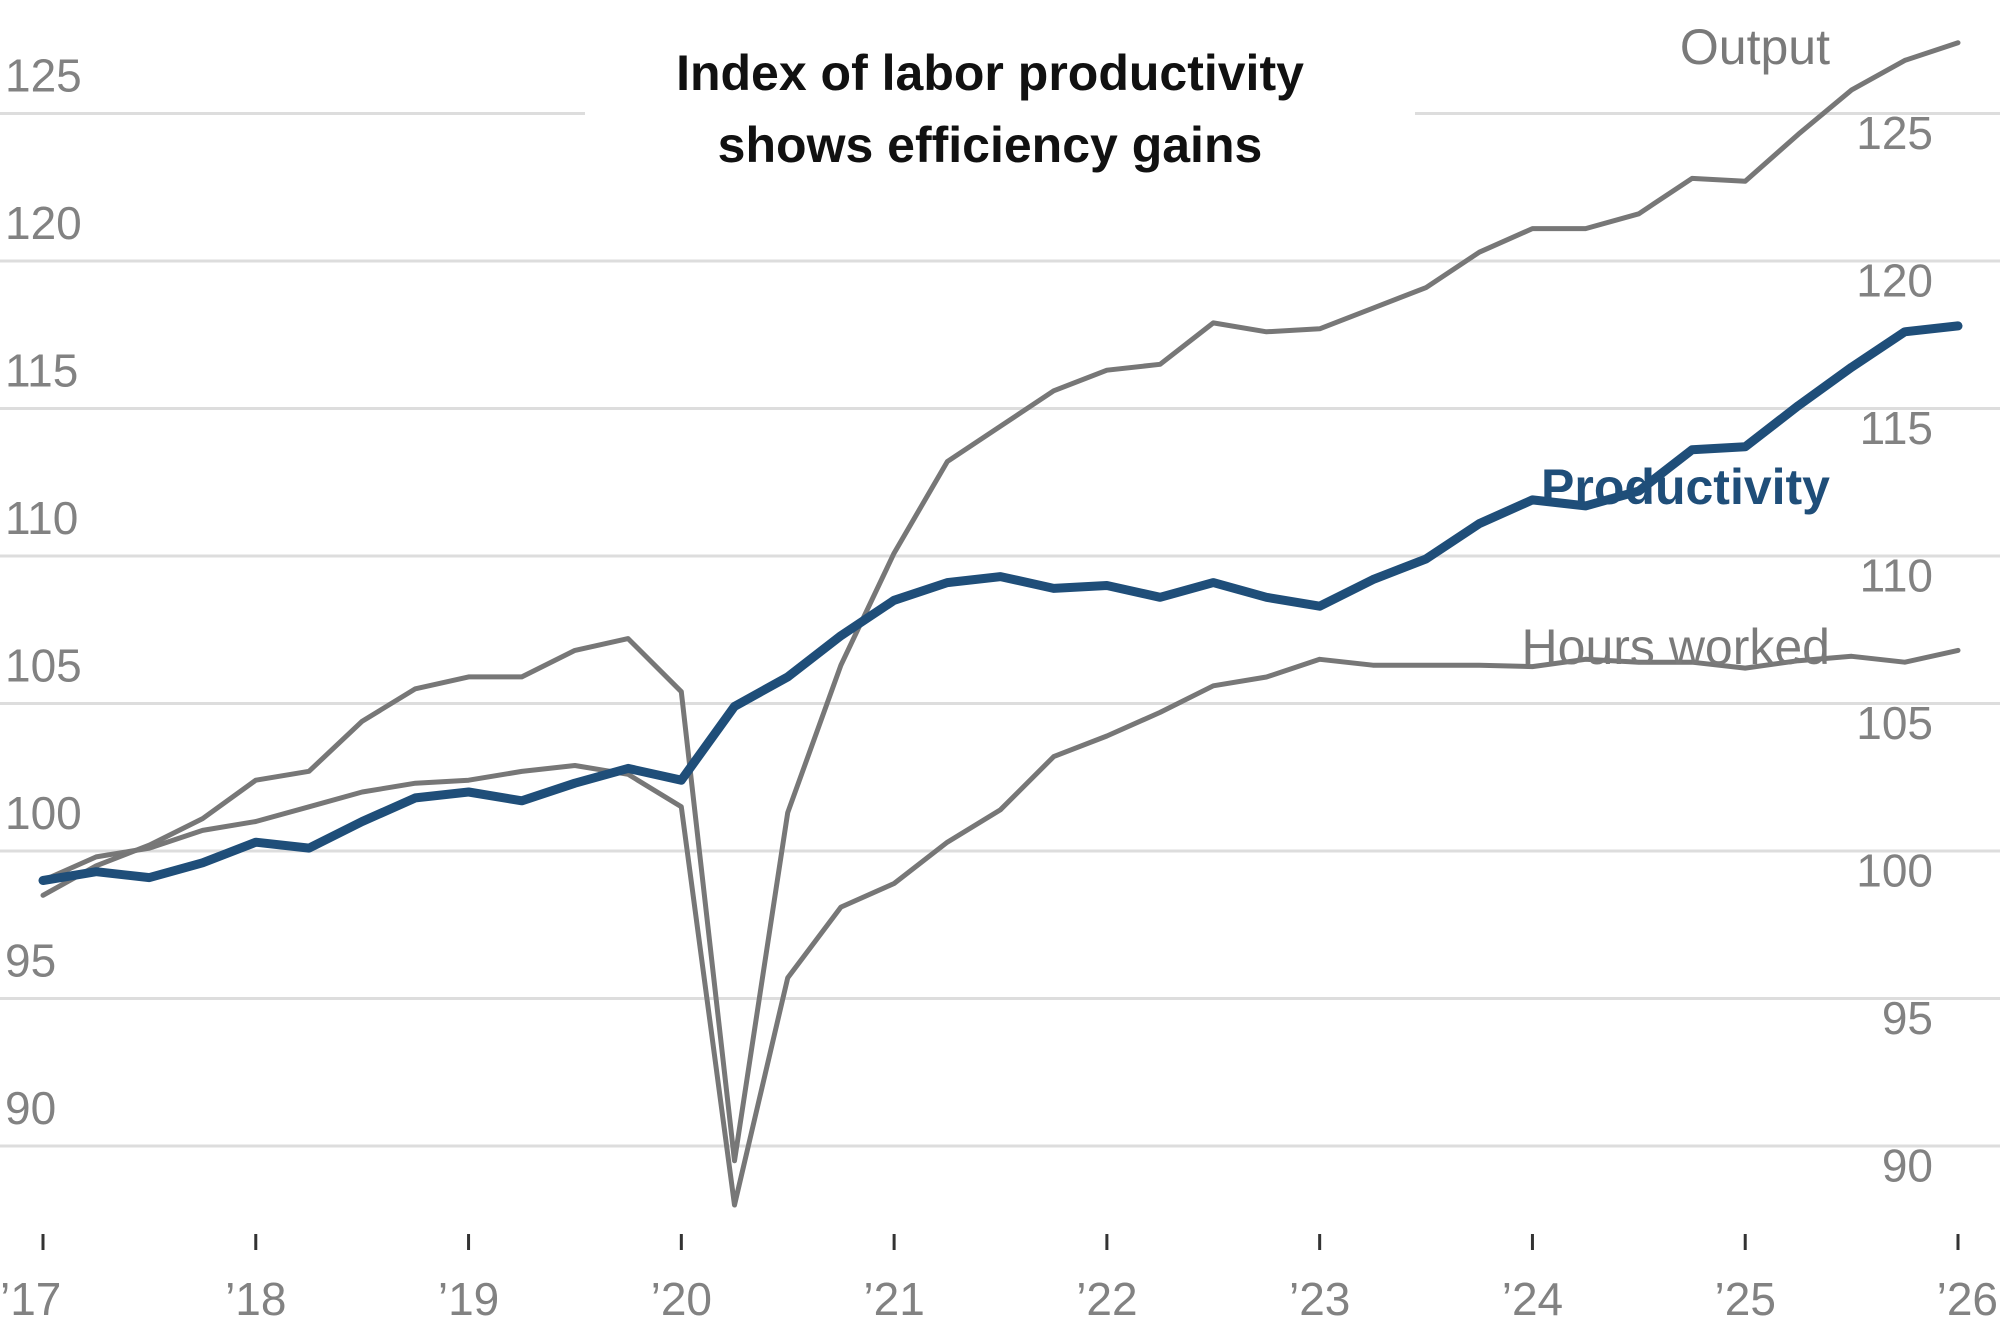 The height and width of the screenshot is (1333, 2000). Describe the element at coordinates (43, 666) in the screenshot. I see `left-tick-label-105: 105` at that location.